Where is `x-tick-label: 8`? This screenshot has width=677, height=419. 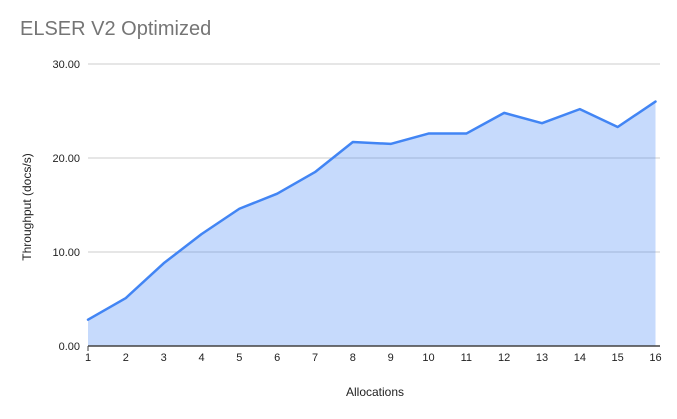 x-tick-label: 8 is located at coordinates (353, 358).